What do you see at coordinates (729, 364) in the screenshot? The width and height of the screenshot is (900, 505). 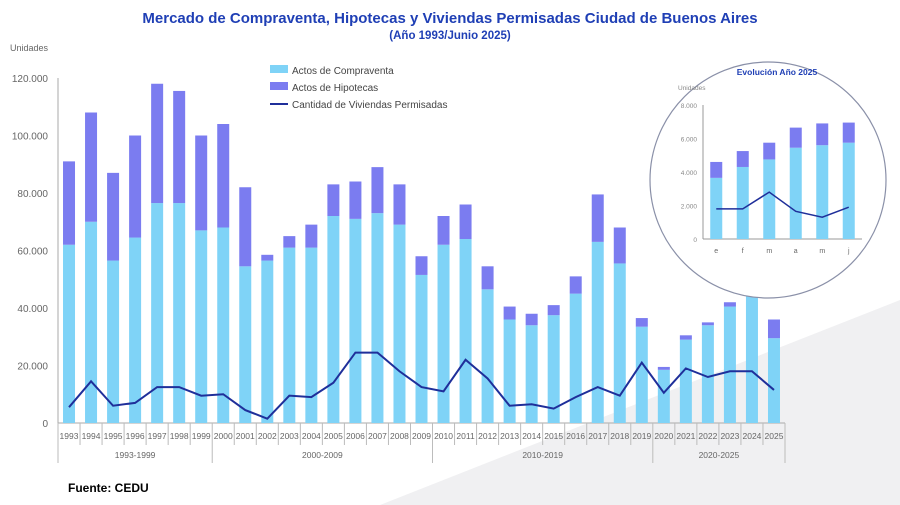 I see `bar-compraventa-2023` at bounding box center [729, 364].